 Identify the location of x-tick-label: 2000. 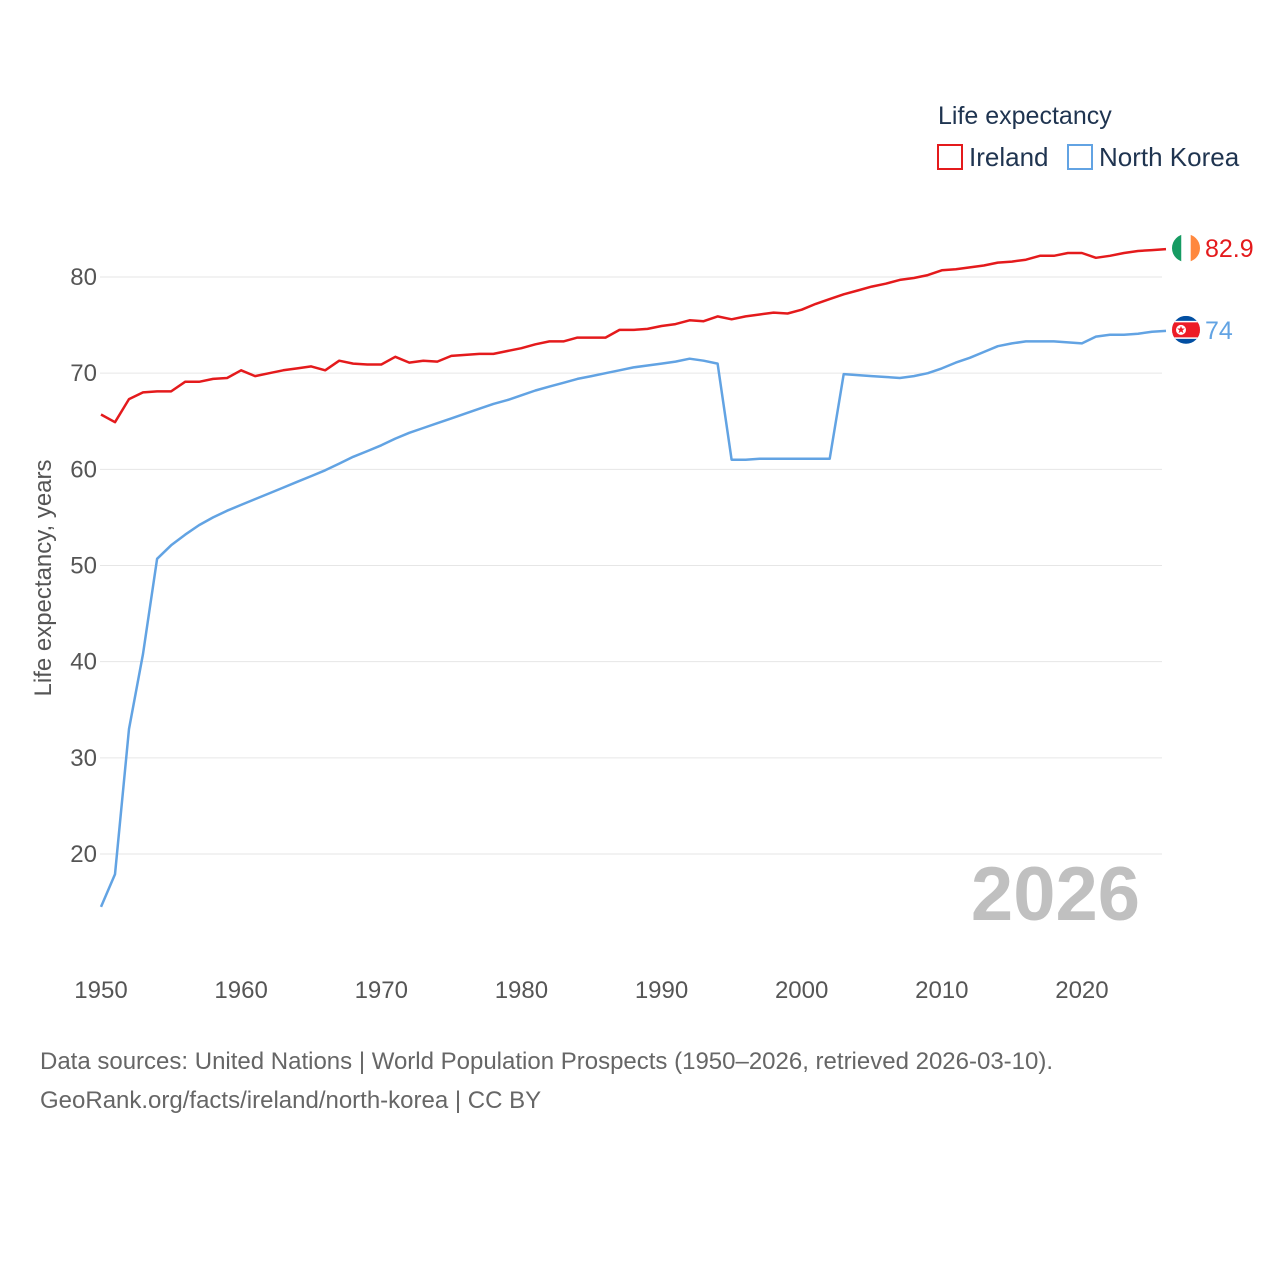
(801, 990).